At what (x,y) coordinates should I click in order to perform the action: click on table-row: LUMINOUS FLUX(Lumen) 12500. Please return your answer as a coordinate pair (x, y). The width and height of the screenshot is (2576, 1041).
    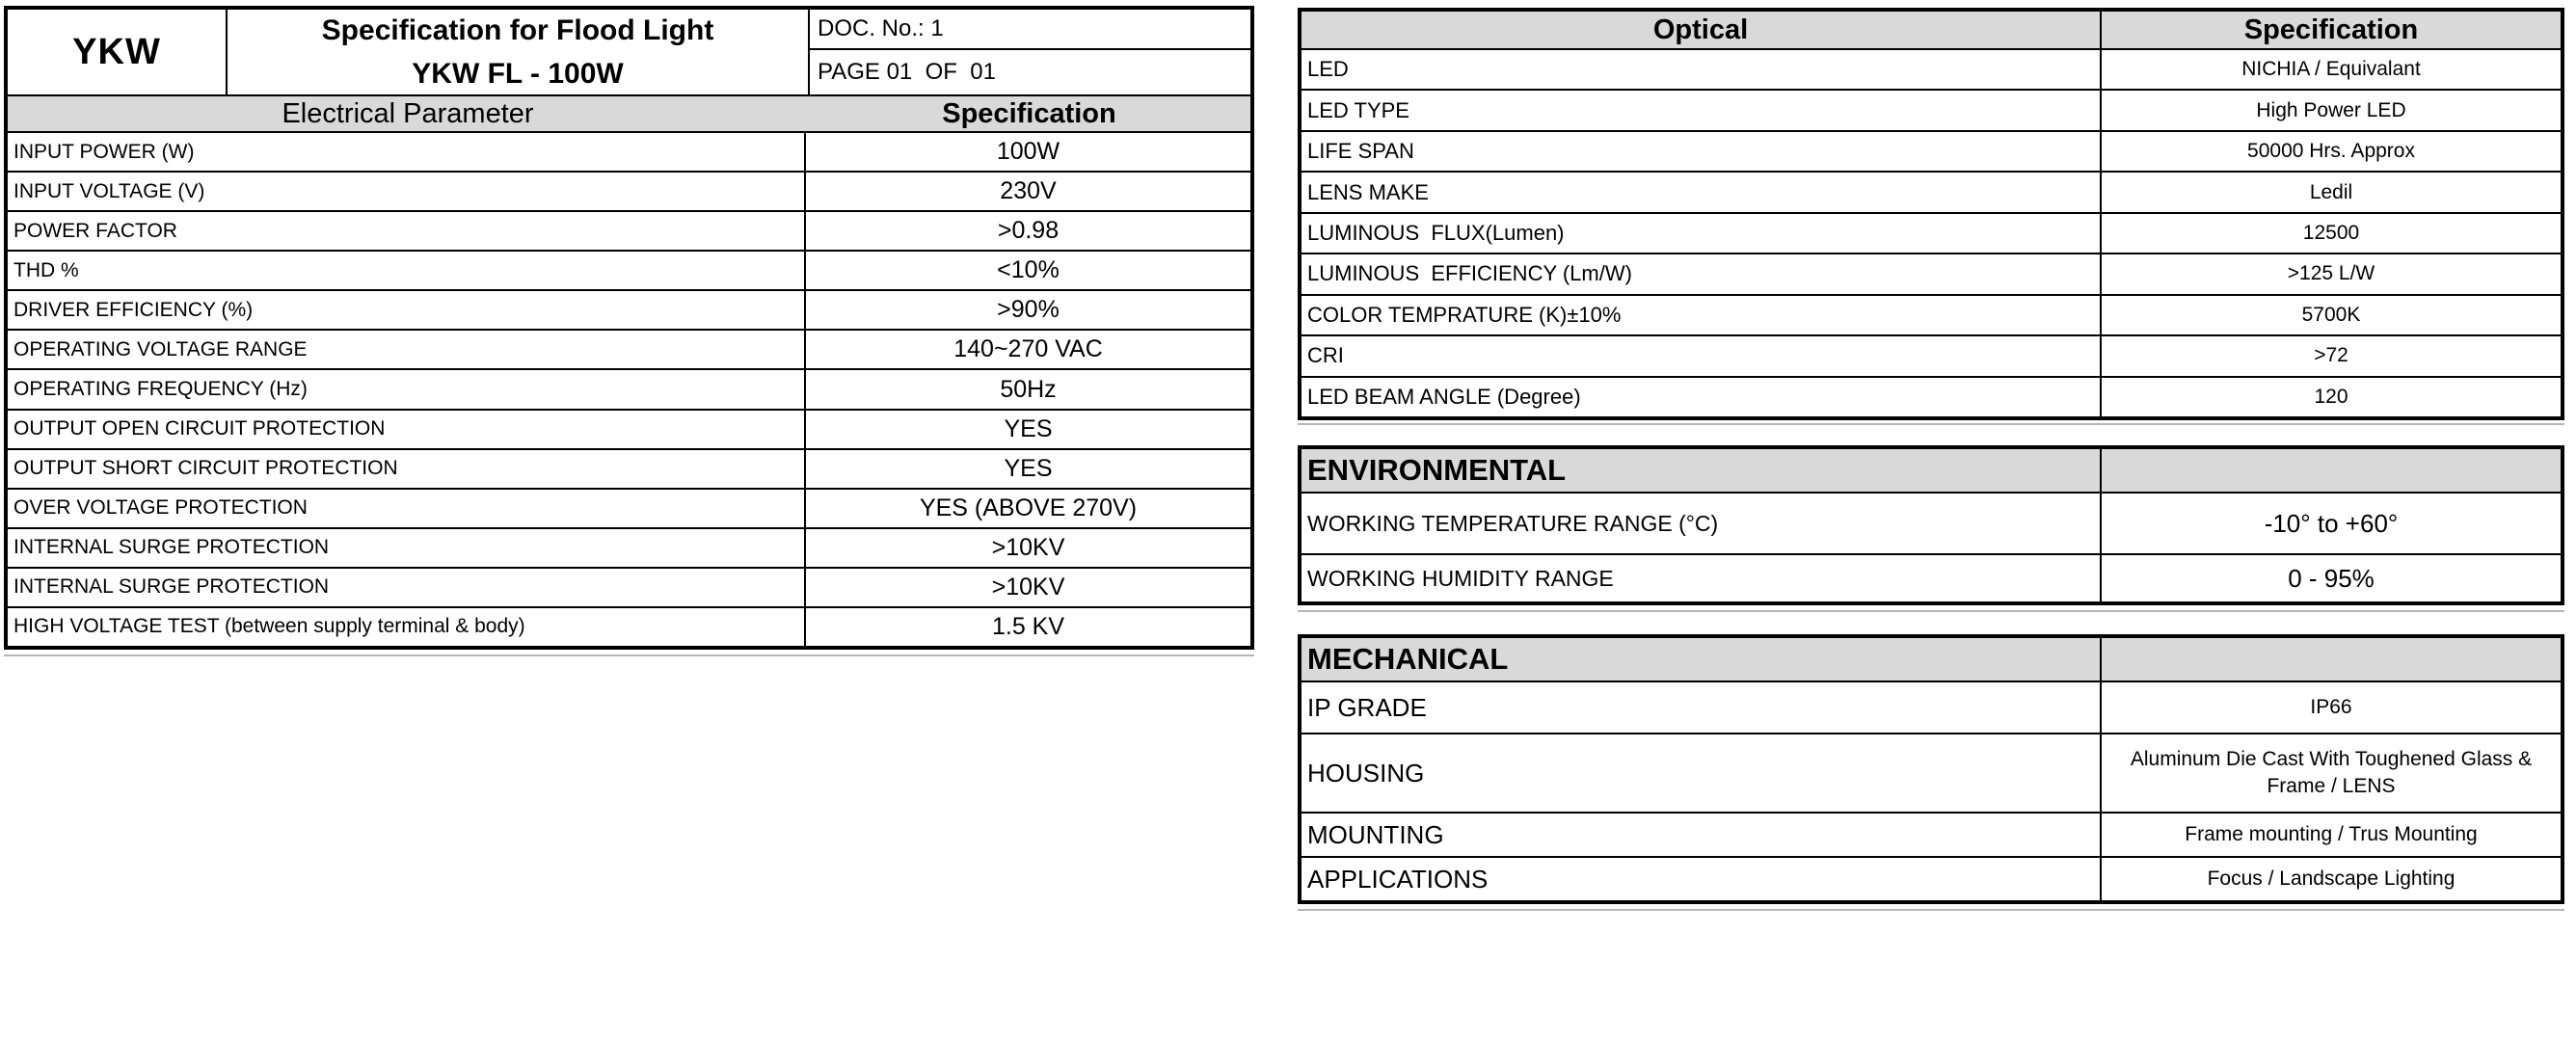
    Looking at the image, I should click on (1931, 234).